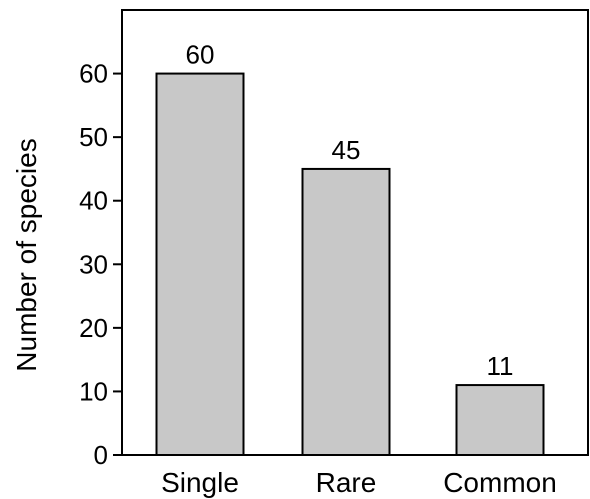  Describe the element at coordinates (200, 55) in the screenshot. I see `data-label-single: 60` at that location.